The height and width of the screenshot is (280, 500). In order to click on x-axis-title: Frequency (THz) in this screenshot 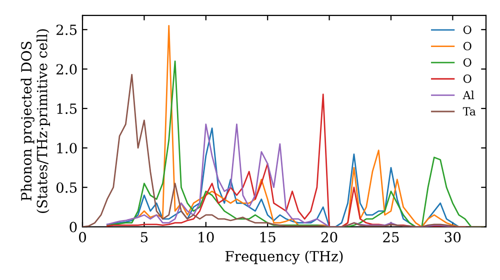, I will do `click(284, 257)`.